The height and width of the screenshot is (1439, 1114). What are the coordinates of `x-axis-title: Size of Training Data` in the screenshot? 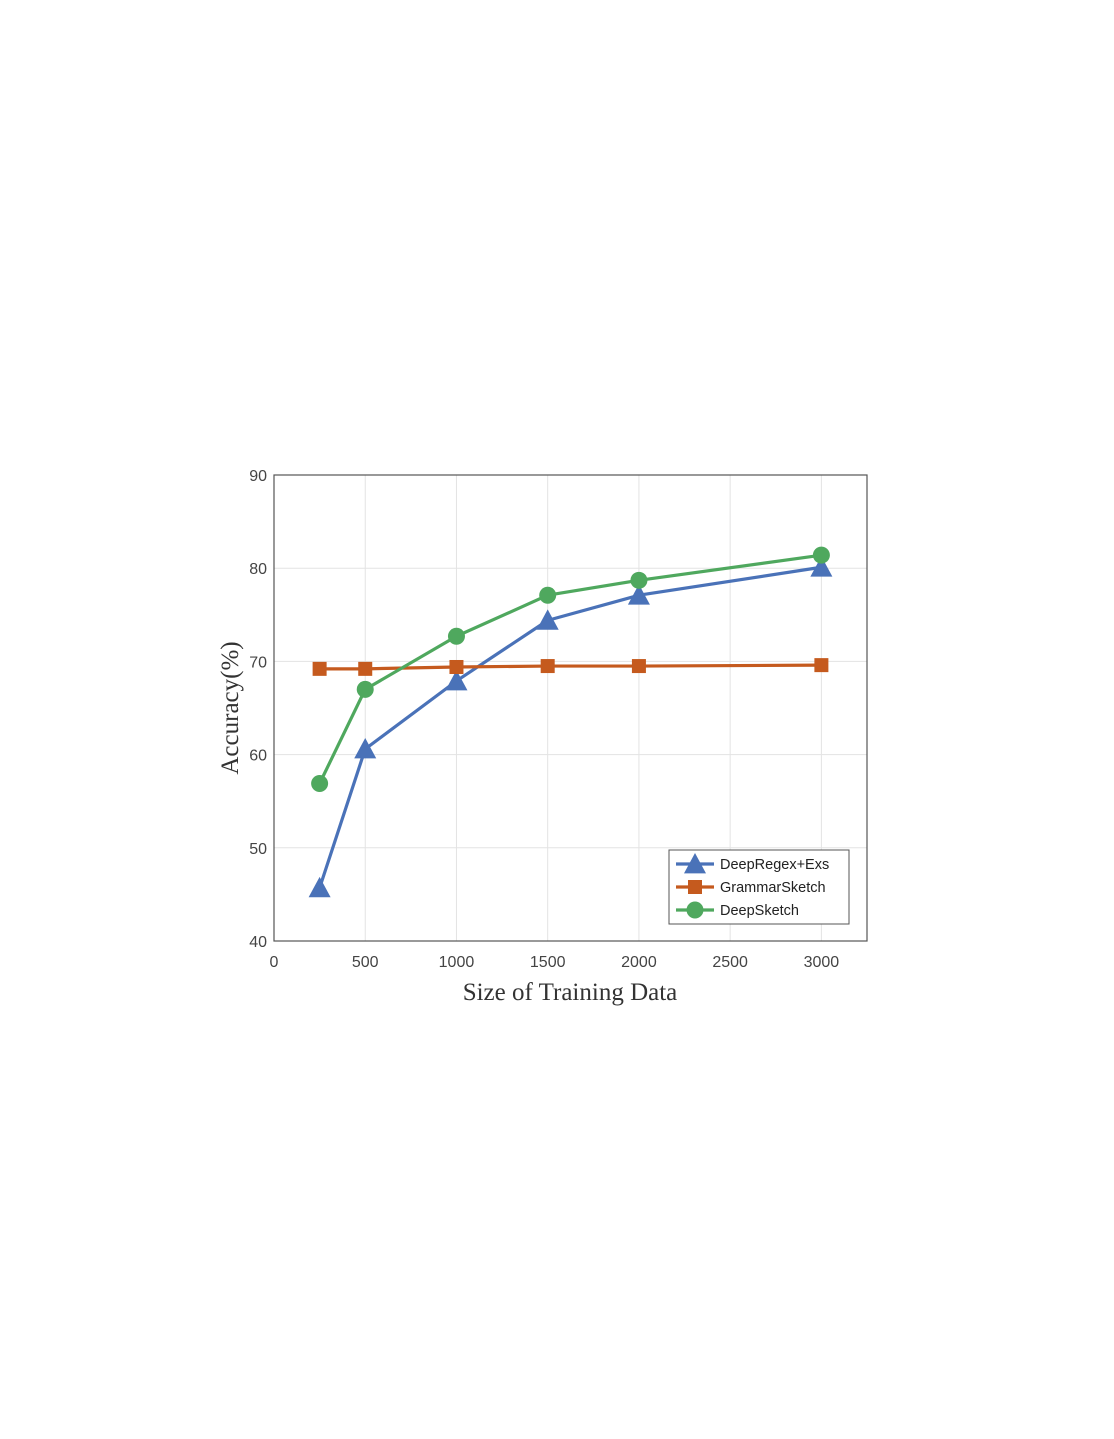 It's located at (570, 992).